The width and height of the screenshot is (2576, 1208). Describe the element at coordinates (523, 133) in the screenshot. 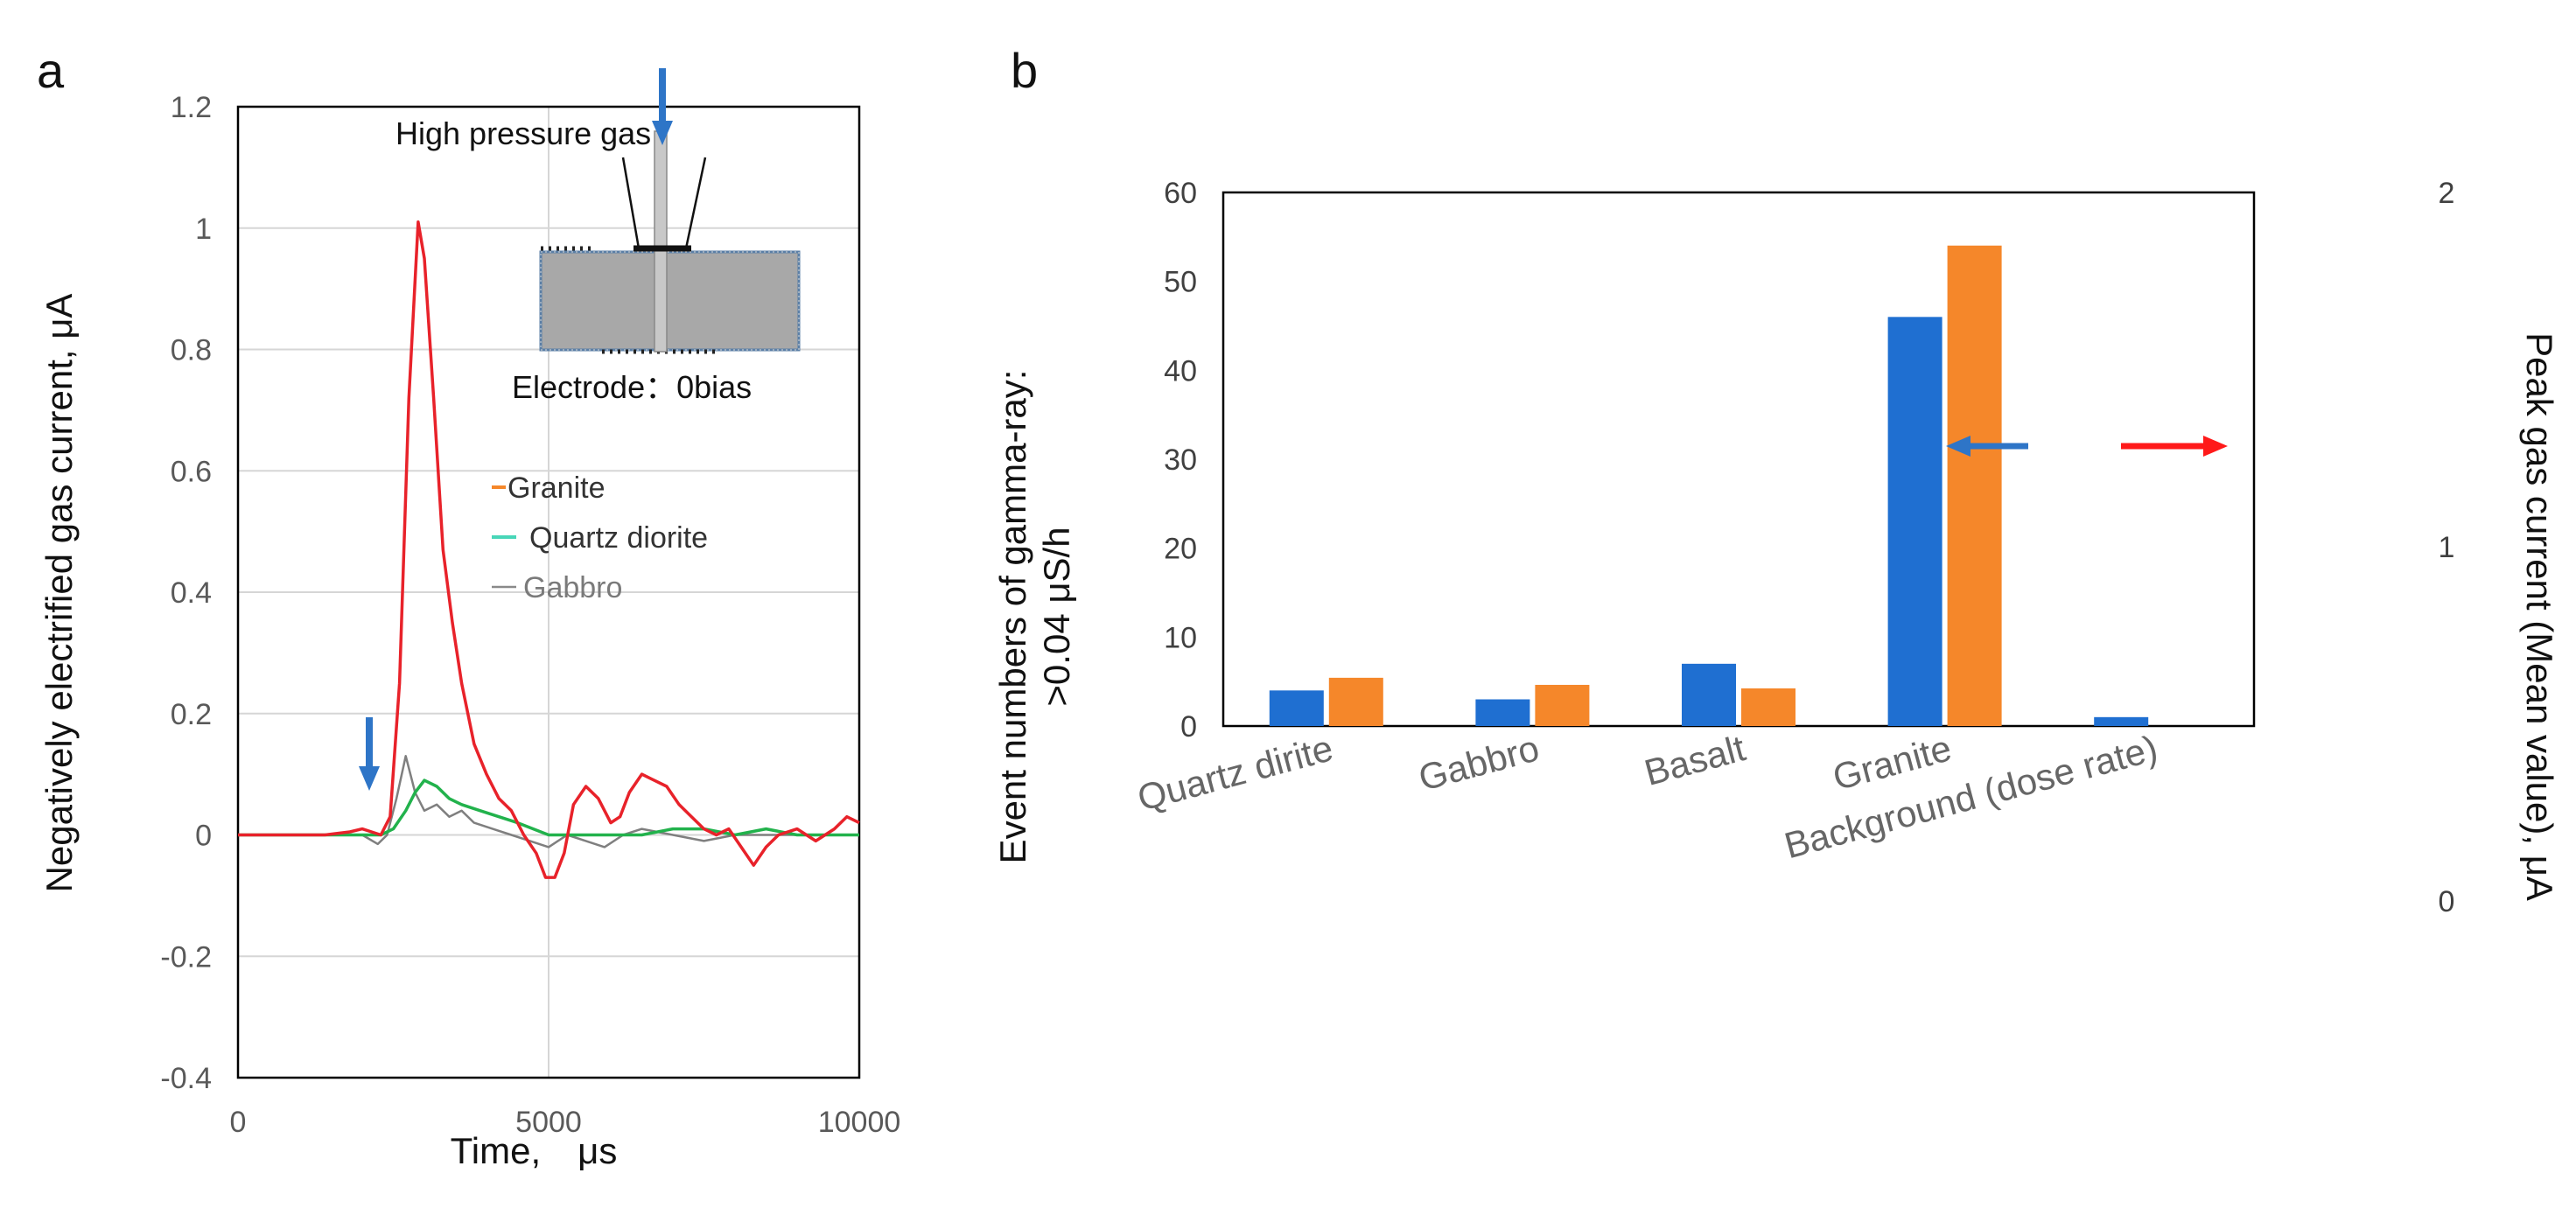

I see `inset-title: High pressure gas` at that location.